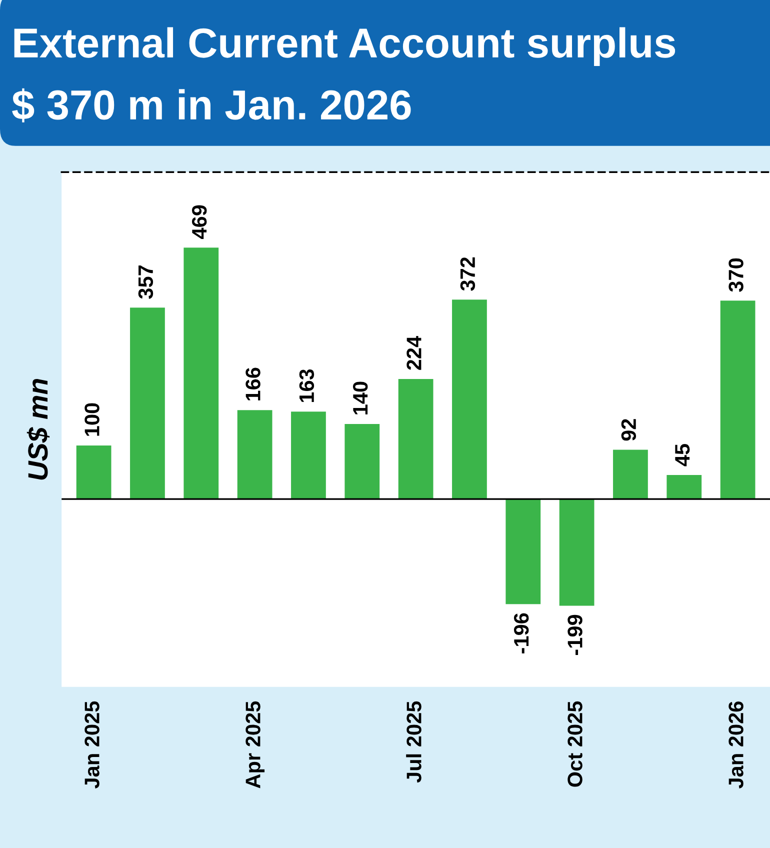  What do you see at coordinates (414, 742) in the screenshot?
I see `x-tick-label: Jul 2025` at bounding box center [414, 742].